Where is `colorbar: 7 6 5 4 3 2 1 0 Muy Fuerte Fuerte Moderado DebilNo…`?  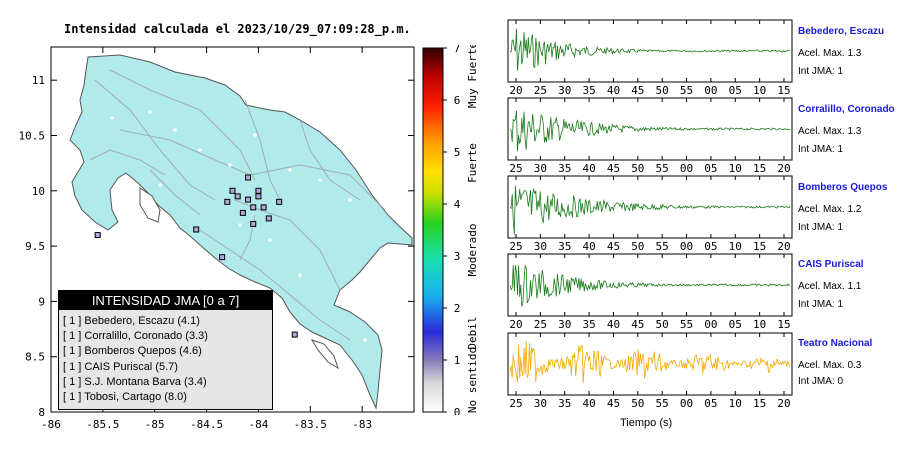
colorbar: 7 6 5 4 3 2 1 0 Muy Fuerte Fuerte Moderado DebilNo… is located at coordinates (450, 230).